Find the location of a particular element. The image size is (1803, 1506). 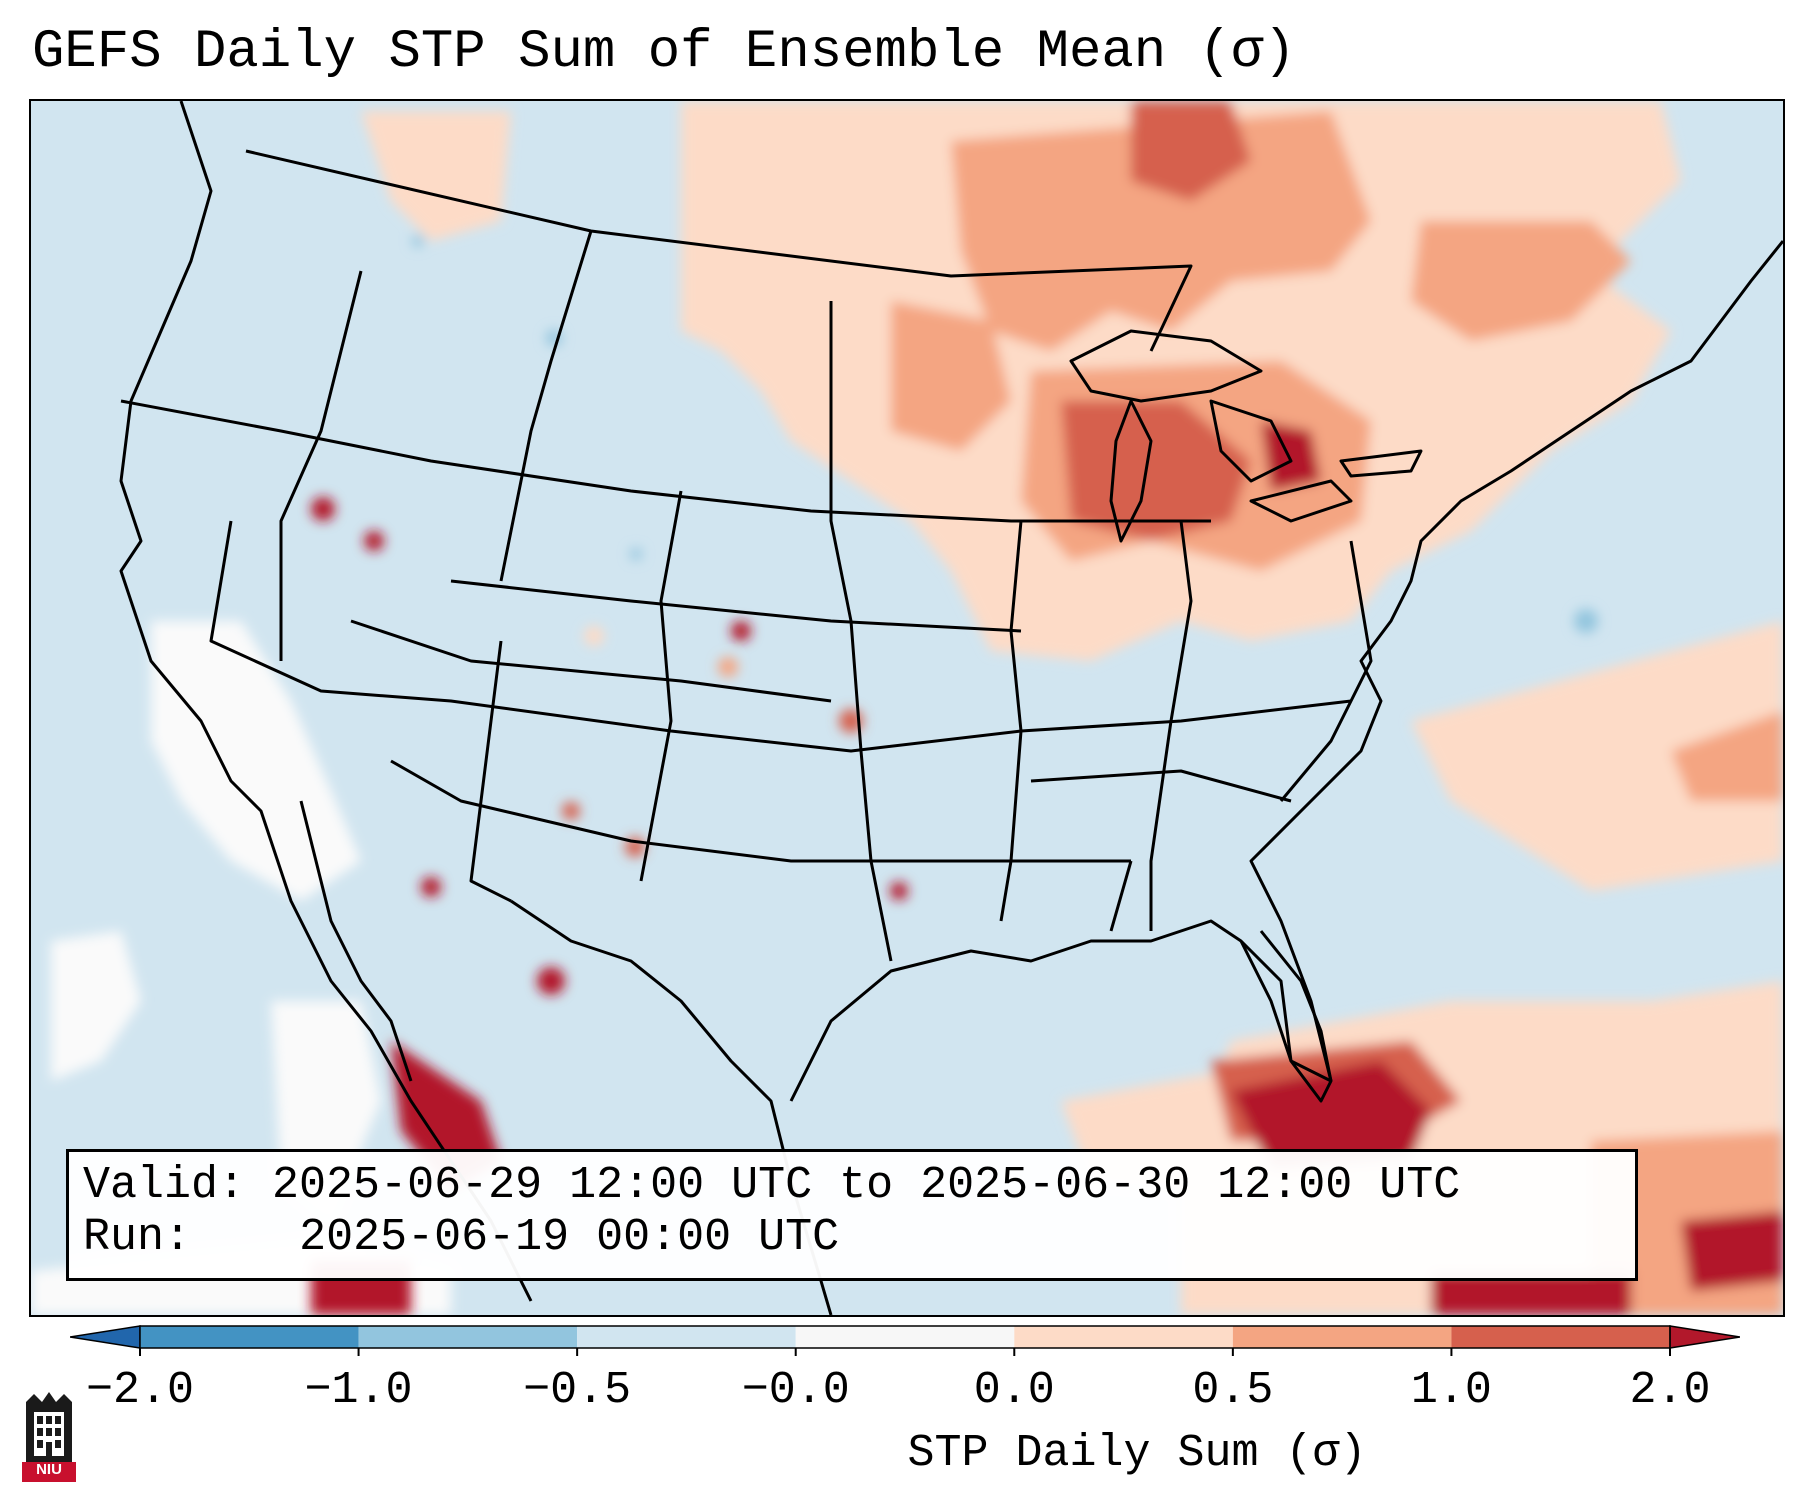

lake-michigan is located at coordinates (1131, 471).